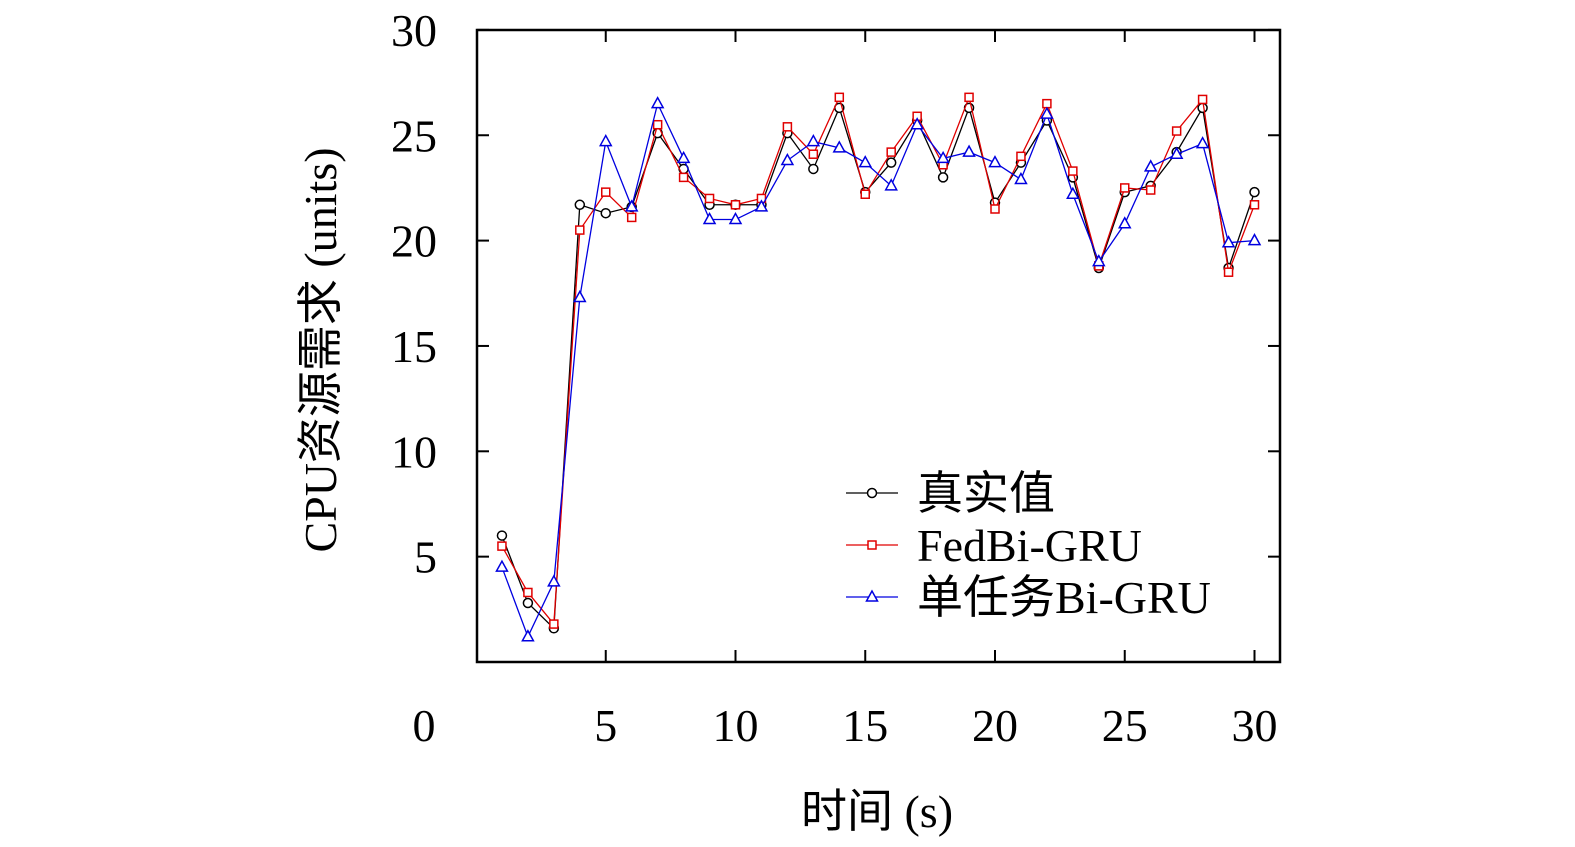  I want to click on x-tick-label: 30, so click(1255, 725).